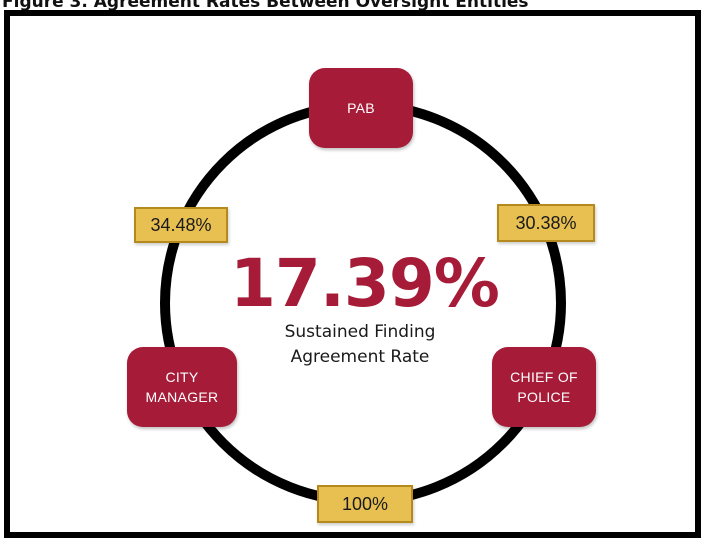 The image size is (714, 546). What do you see at coordinates (361, 108) in the screenshot?
I see `node-pab: PAB` at bounding box center [361, 108].